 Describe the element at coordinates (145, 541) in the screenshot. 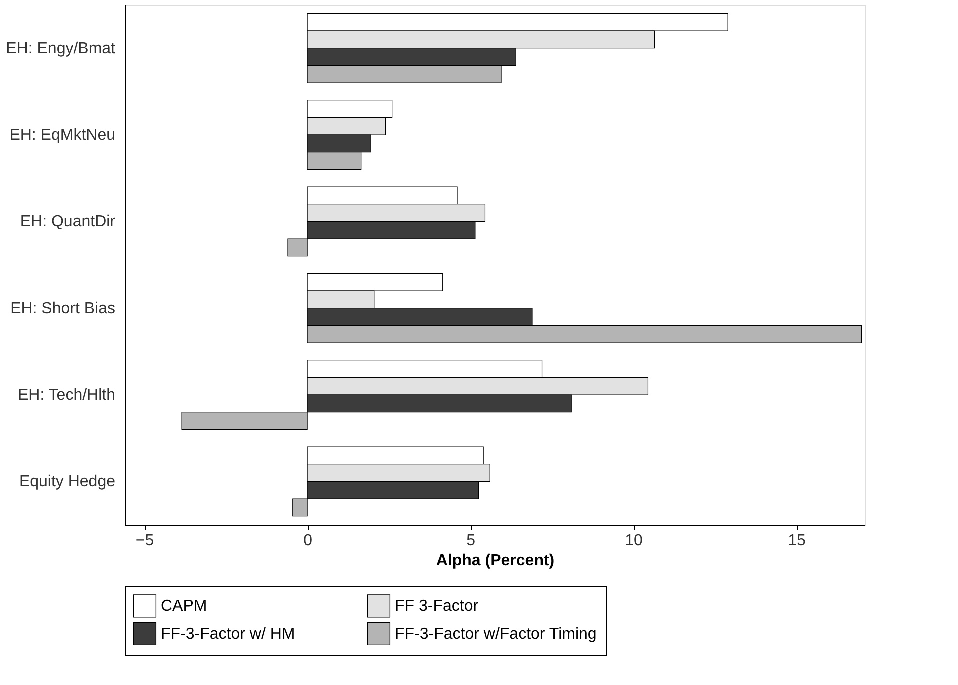

I see `x-tick-label: −5` at that location.